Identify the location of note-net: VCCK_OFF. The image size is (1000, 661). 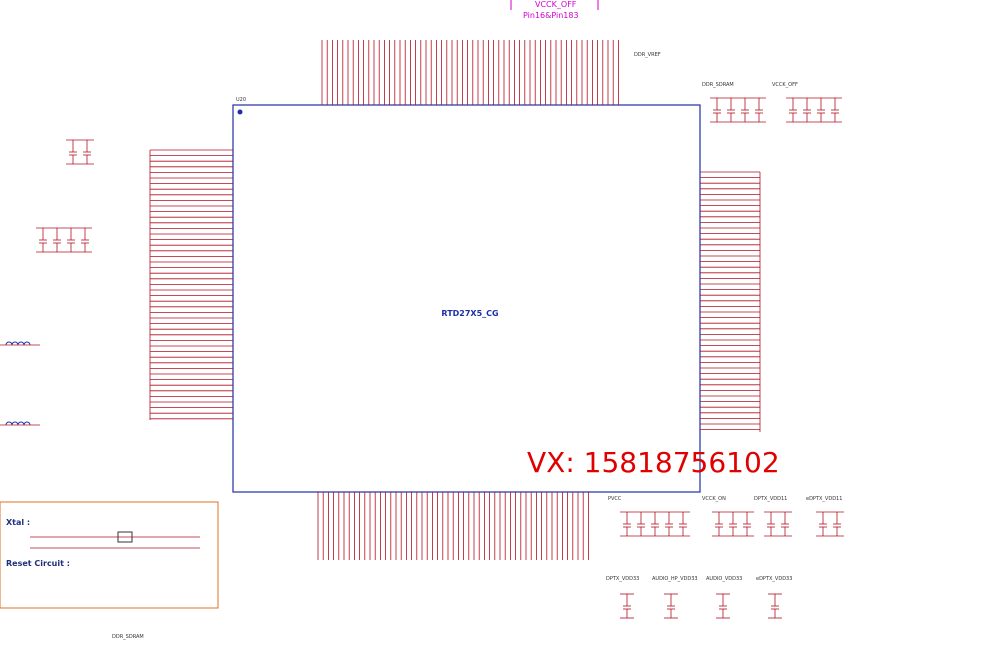
(556, 4).